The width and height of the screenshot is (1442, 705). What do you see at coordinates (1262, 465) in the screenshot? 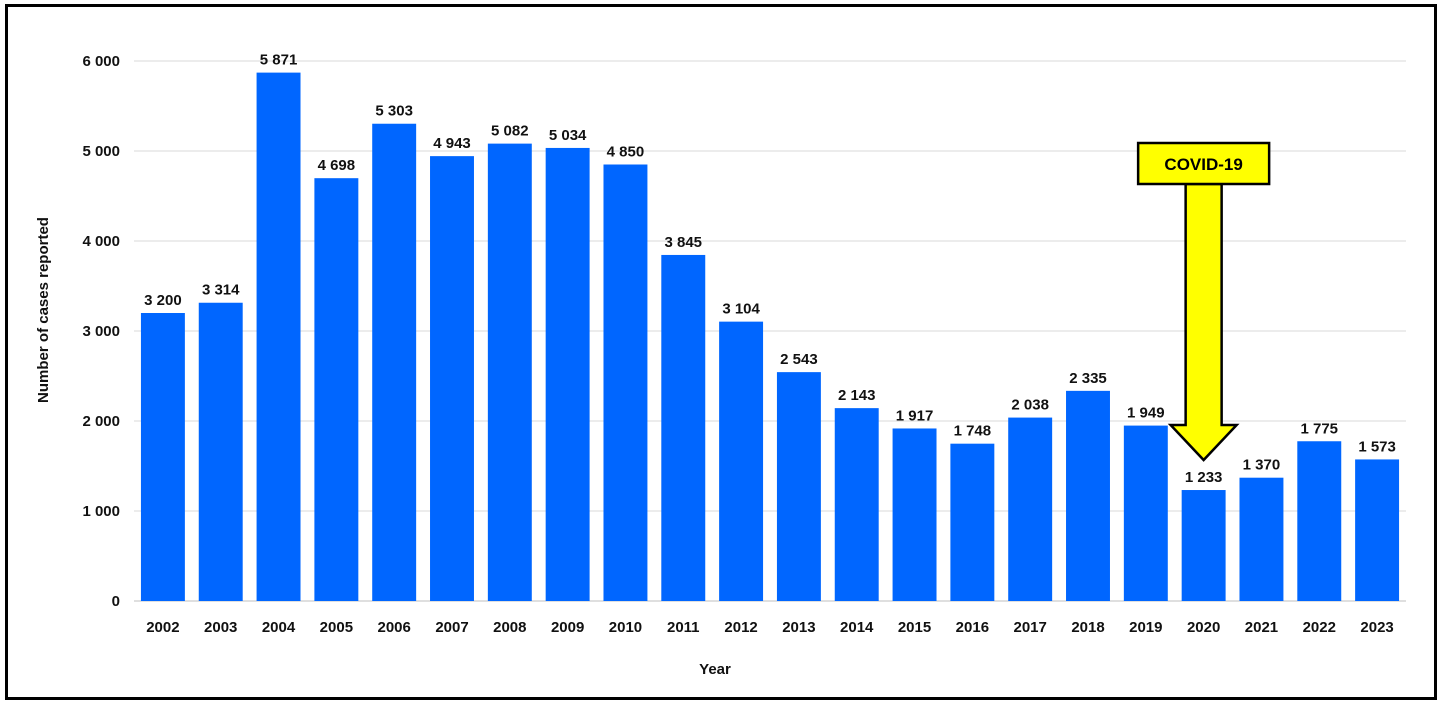
I see `data-label-2021: 1 370` at bounding box center [1262, 465].